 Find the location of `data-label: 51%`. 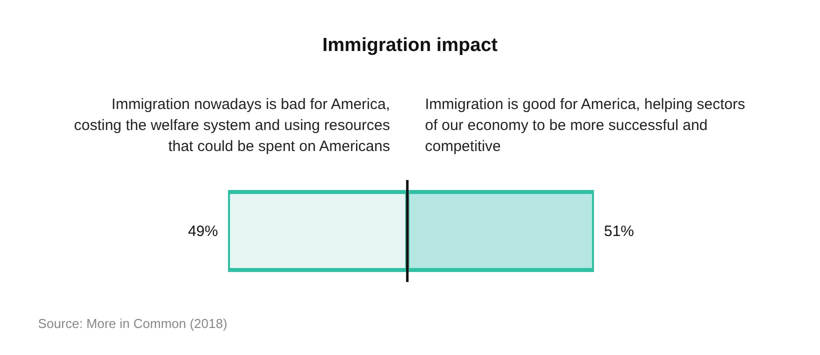

data-label: 51% is located at coordinates (619, 231).